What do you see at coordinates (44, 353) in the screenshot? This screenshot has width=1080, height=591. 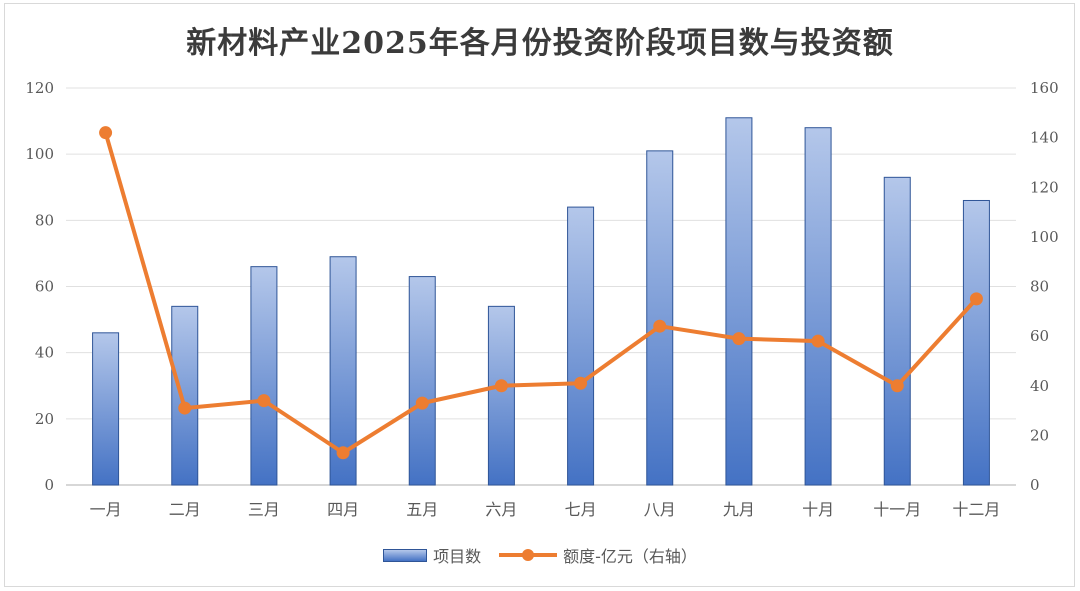 I see `left-tick-label: 40` at bounding box center [44, 353].